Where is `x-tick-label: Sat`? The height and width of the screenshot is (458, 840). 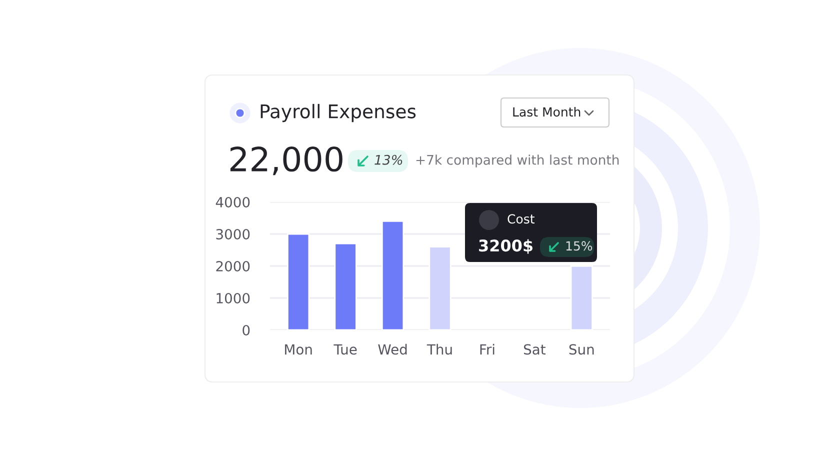 x-tick-label: Sat is located at coordinates (535, 349).